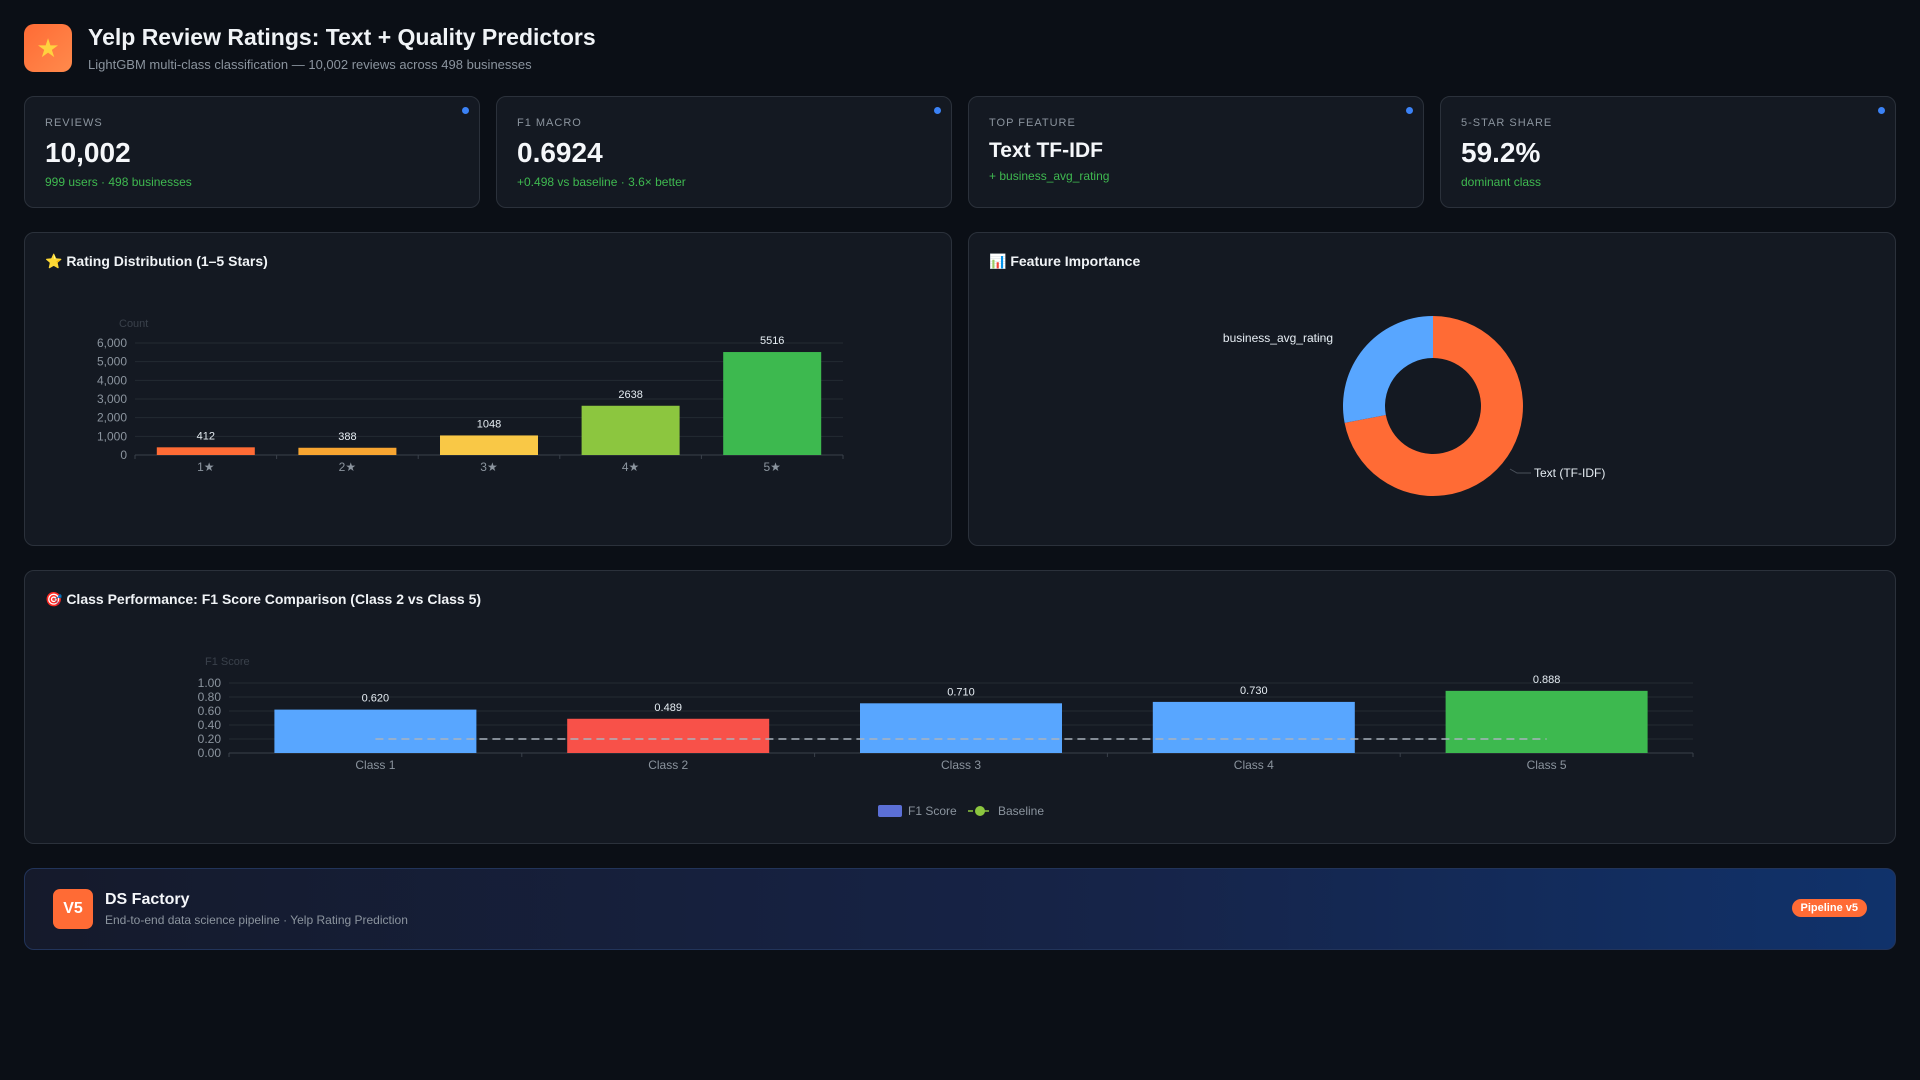  Describe the element at coordinates (1278, 338) in the screenshot. I see `slice-label: business_avg_rating` at that location.